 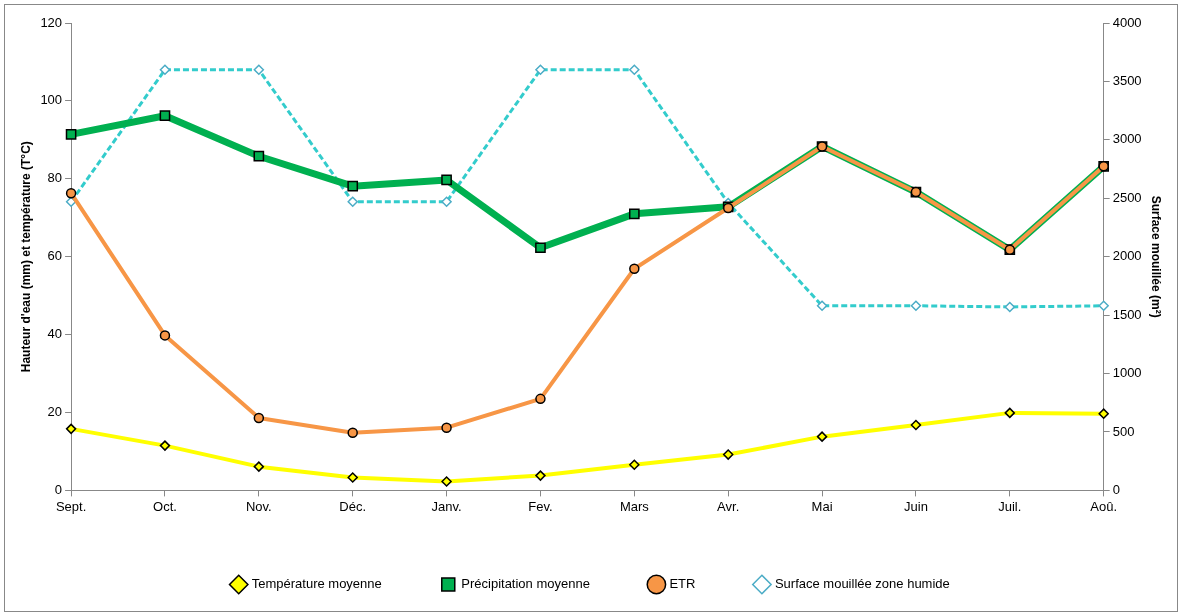 I want to click on legend-label: ETR, so click(x=682, y=584).